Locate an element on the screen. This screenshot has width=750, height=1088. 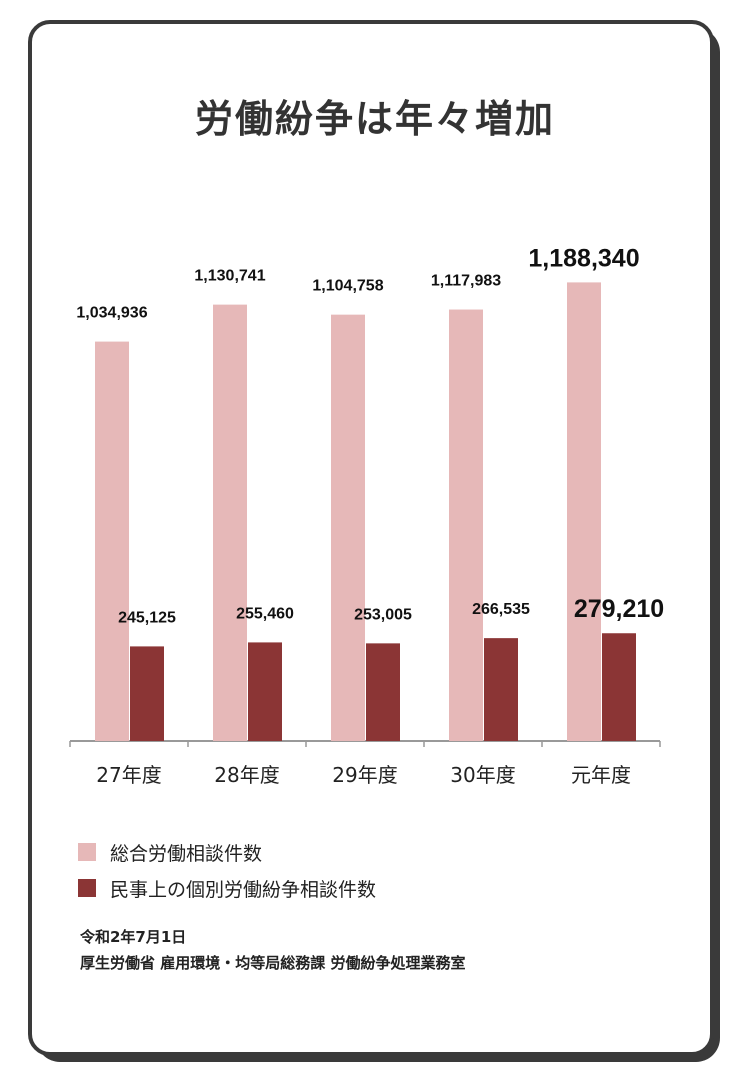
legend-label-total: 総合労働相談件数 is located at coordinates (186, 853).